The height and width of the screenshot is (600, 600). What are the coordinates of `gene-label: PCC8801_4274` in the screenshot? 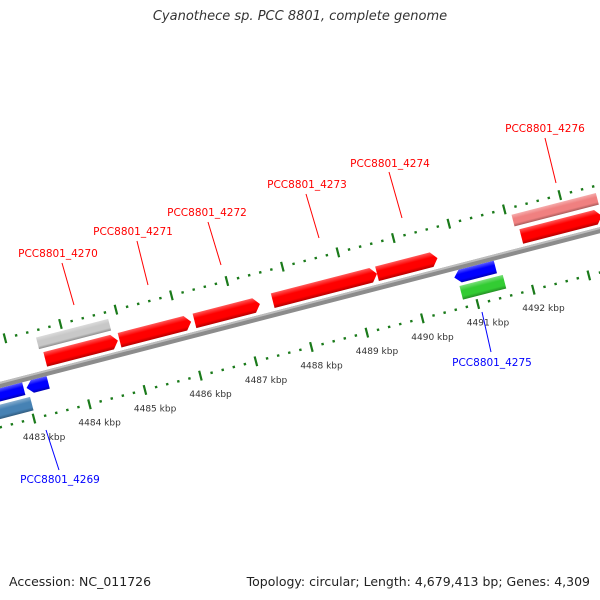 It's located at (390, 164).